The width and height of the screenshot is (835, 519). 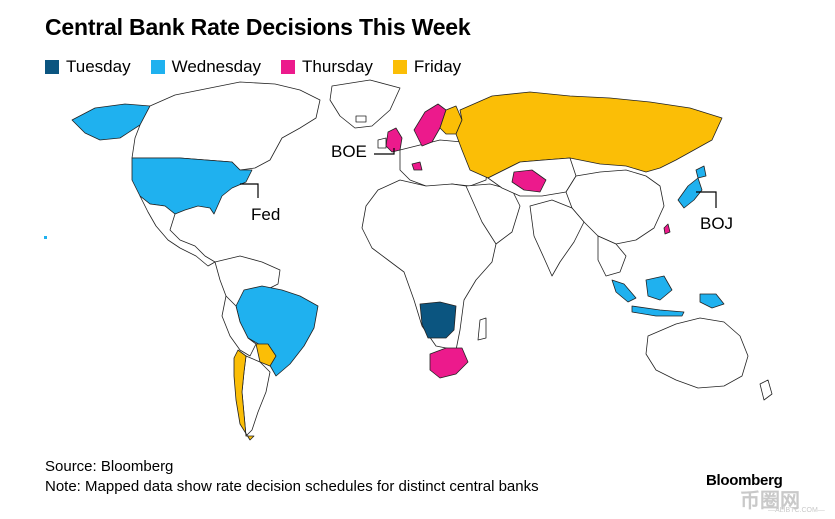 What do you see at coordinates (615, 207) in the screenshot?
I see `region-china` at bounding box center [615, 207].